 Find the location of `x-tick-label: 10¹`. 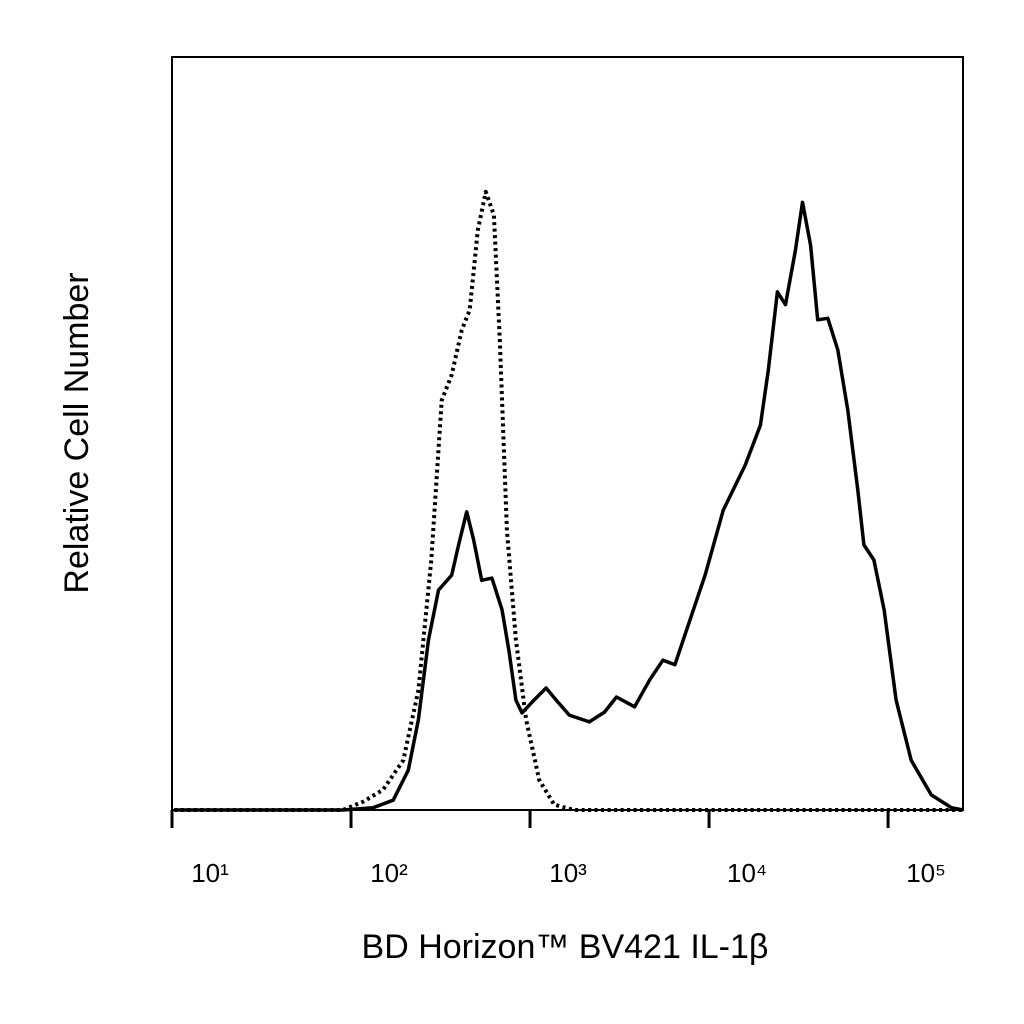

x-tick-label: 10¹ is located at coordinates (210, 873).